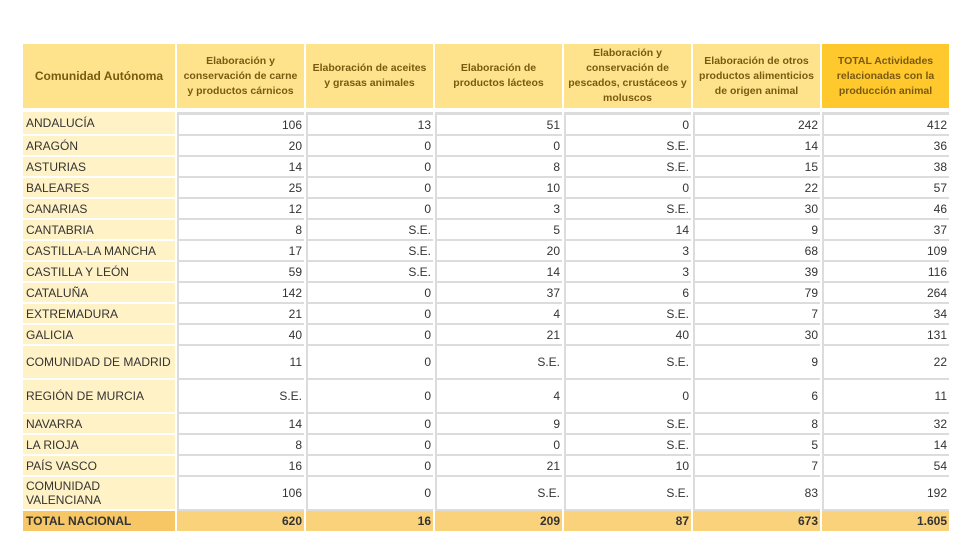 This screenshot has width=980, height=560. I want to click on value-cell: 38, so click(885, 167).